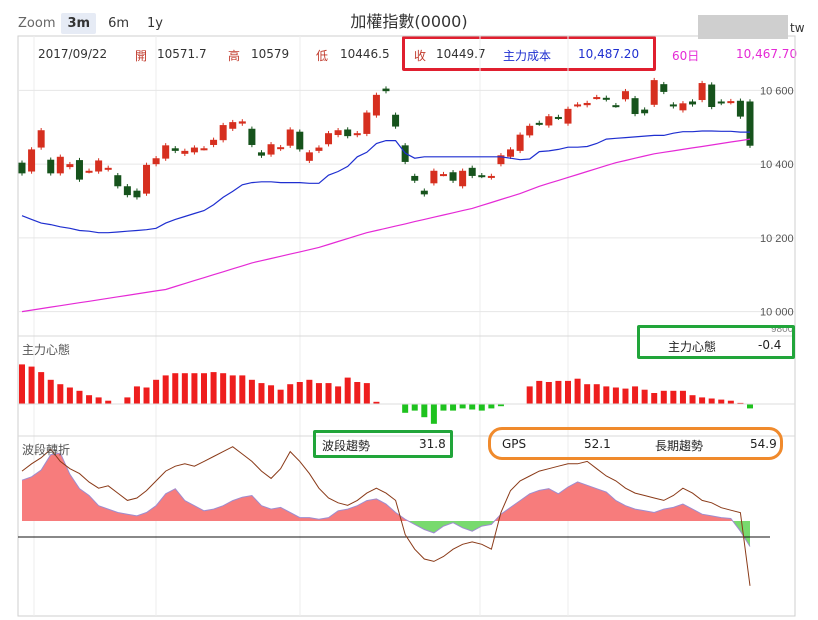 This screenshot has height=620, width=818. I want to click on y-tick-label: 10 000, so click(777, 313).